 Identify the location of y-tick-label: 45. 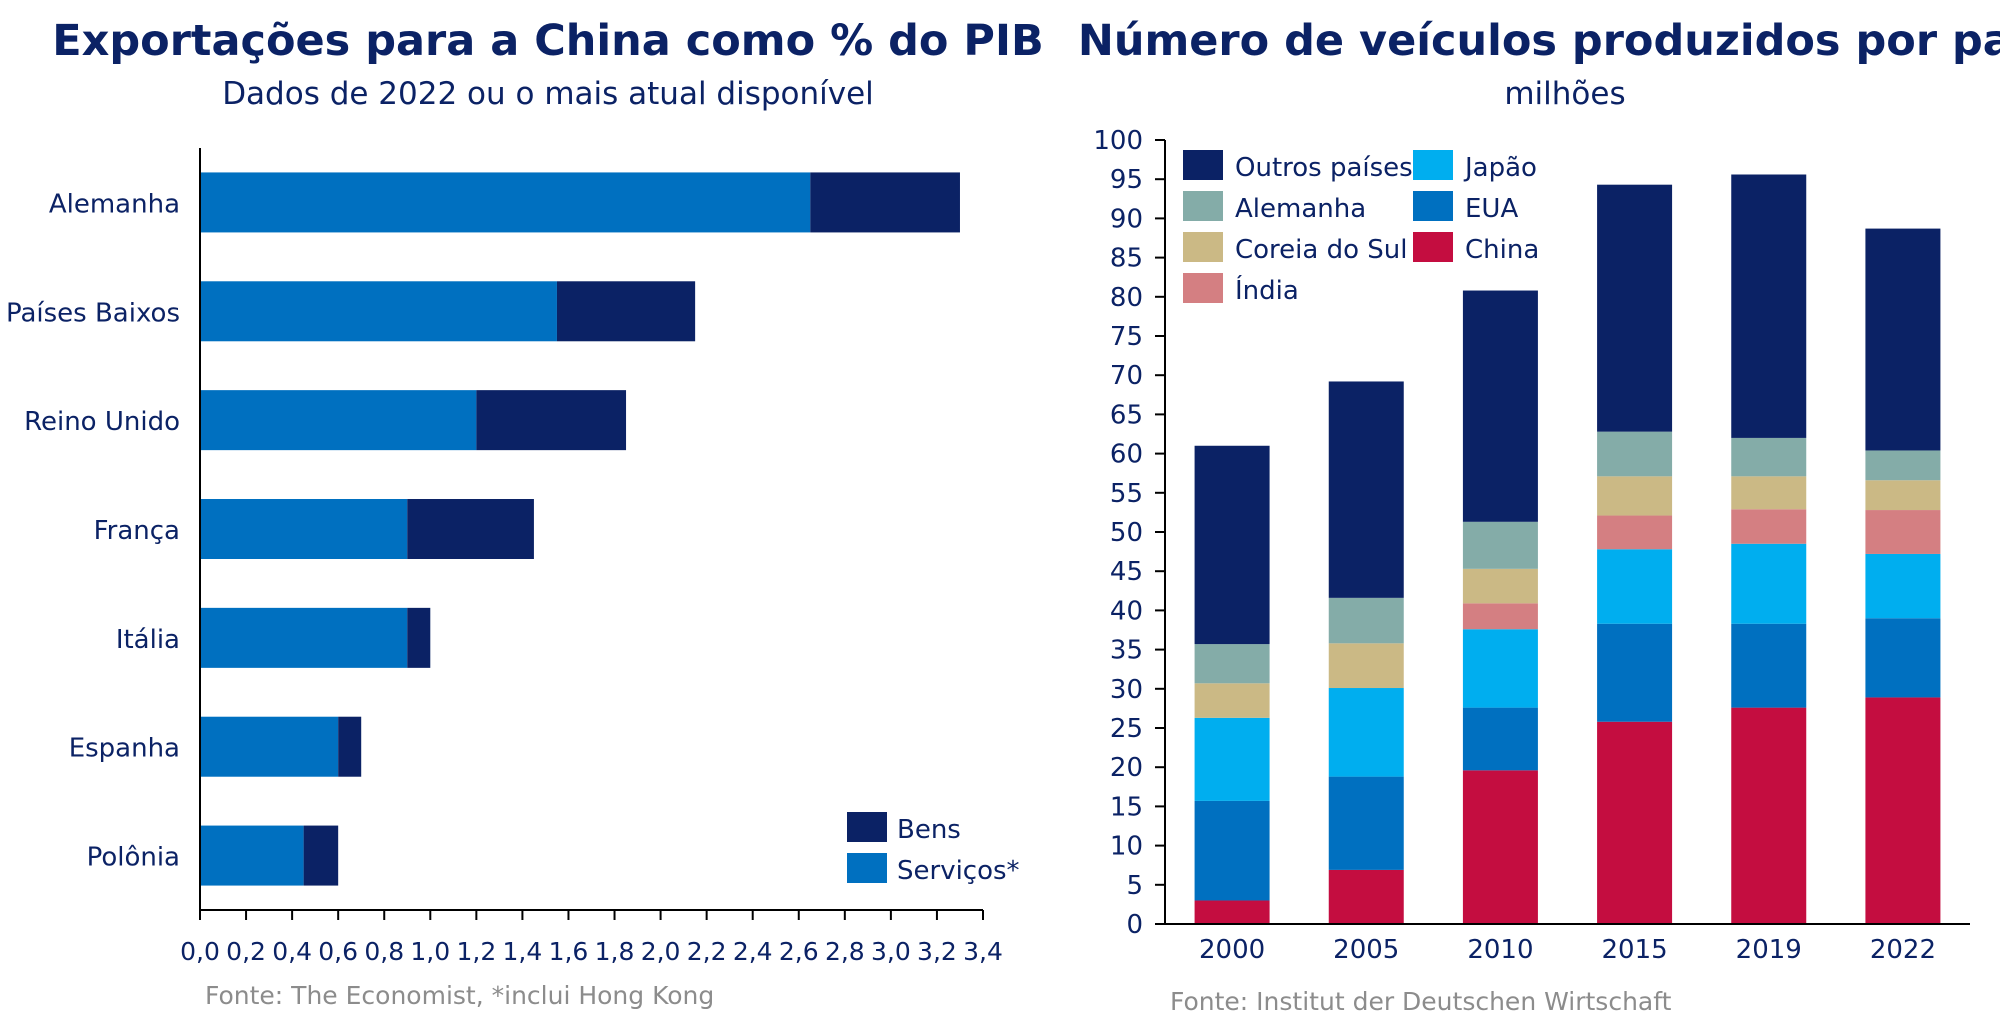
(1126, 572).